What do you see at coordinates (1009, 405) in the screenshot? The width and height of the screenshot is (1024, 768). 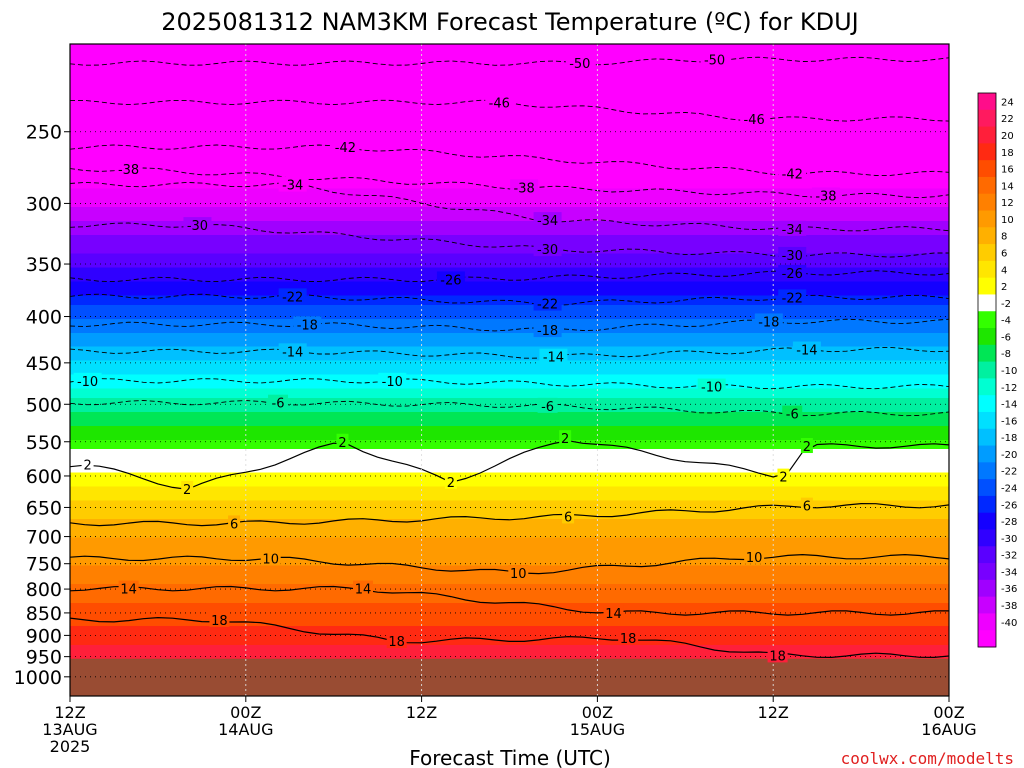 I see `colorbar-label: -14` at bounding box center [1009, 405].